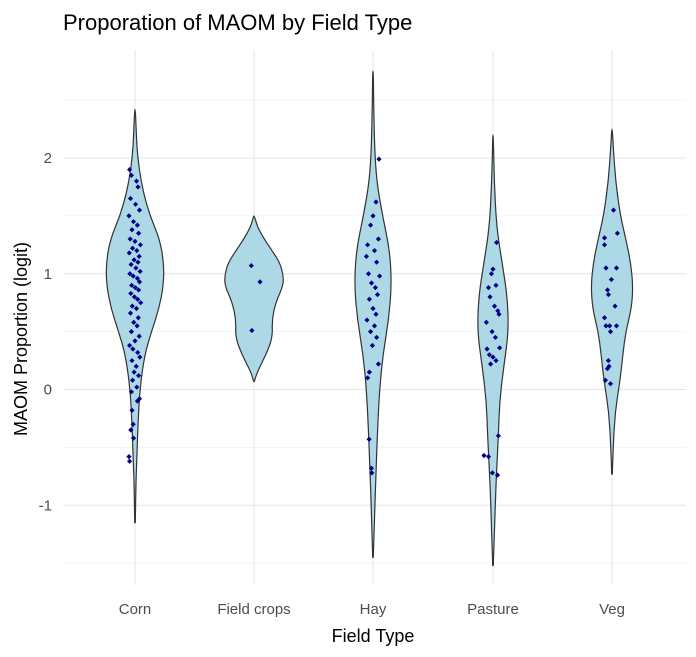  What do you see at coordinates (48, 390) in the screenshot?
I see `y-tick-label: 0` at bounding box center [48, 390].